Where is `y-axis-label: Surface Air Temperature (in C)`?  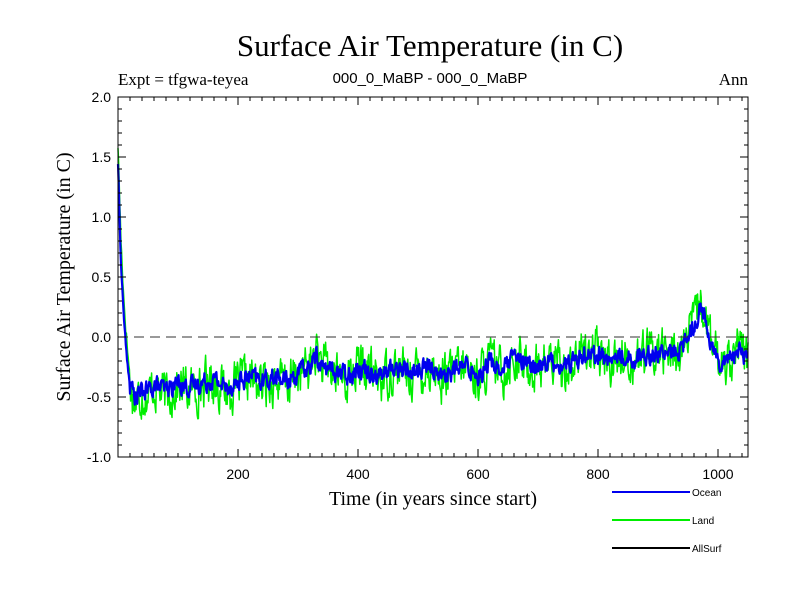 y-axis-label: Surface Air Temperature (in C) is located at coordinates (64, 276).